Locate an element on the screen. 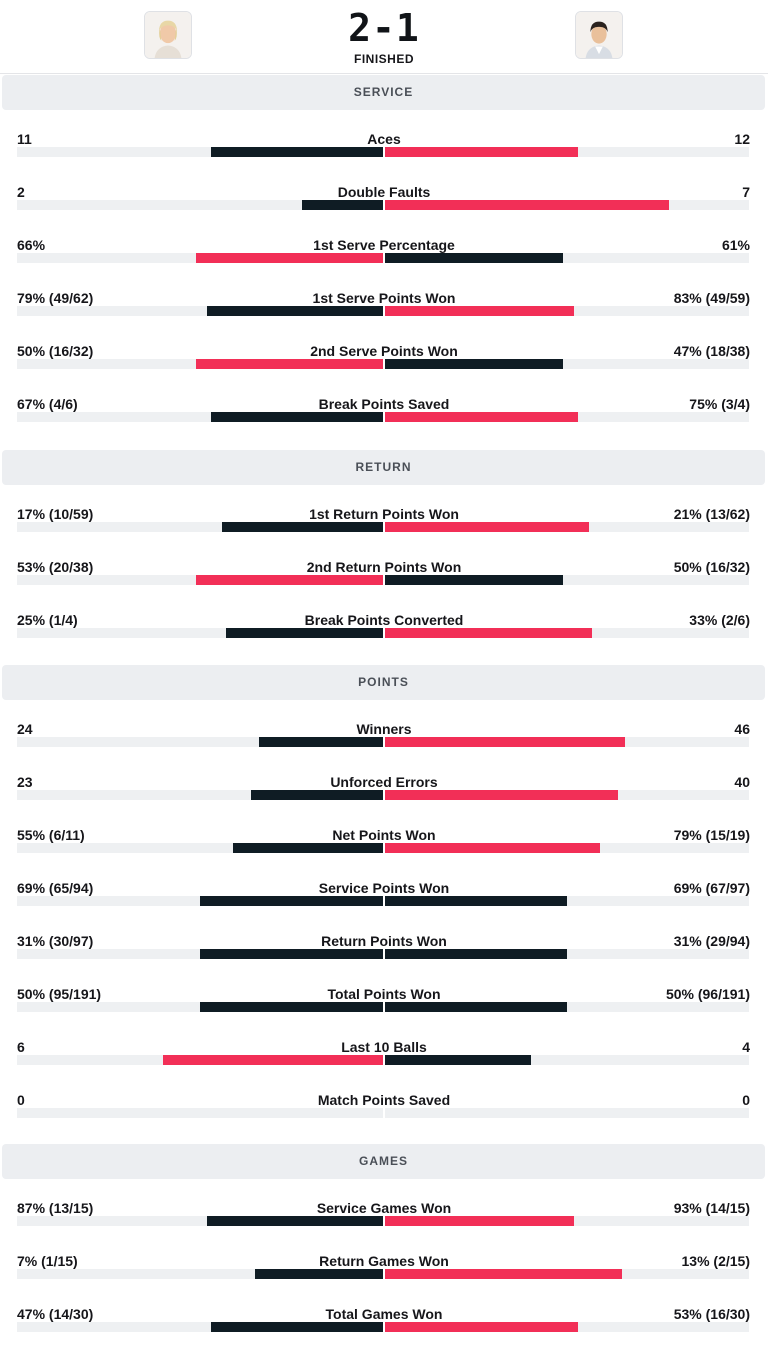 The image size is (768, 1352). stat-label: Winners is located at coordinates (384, 729).